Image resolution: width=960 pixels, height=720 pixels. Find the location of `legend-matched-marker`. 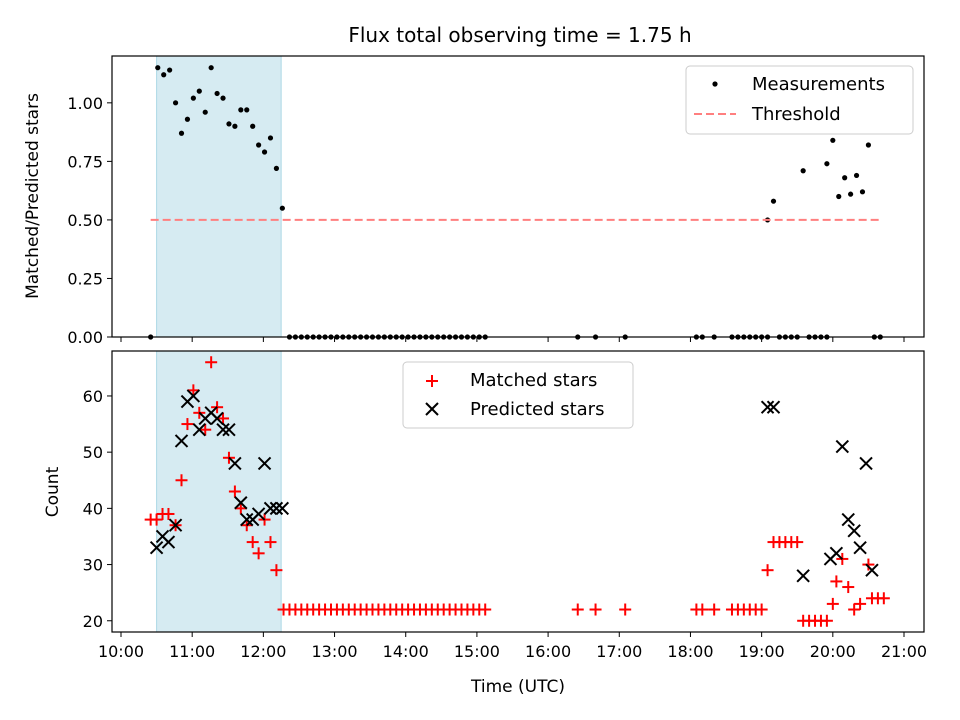

legend-matched-marker is located at coordinates (432, 381).